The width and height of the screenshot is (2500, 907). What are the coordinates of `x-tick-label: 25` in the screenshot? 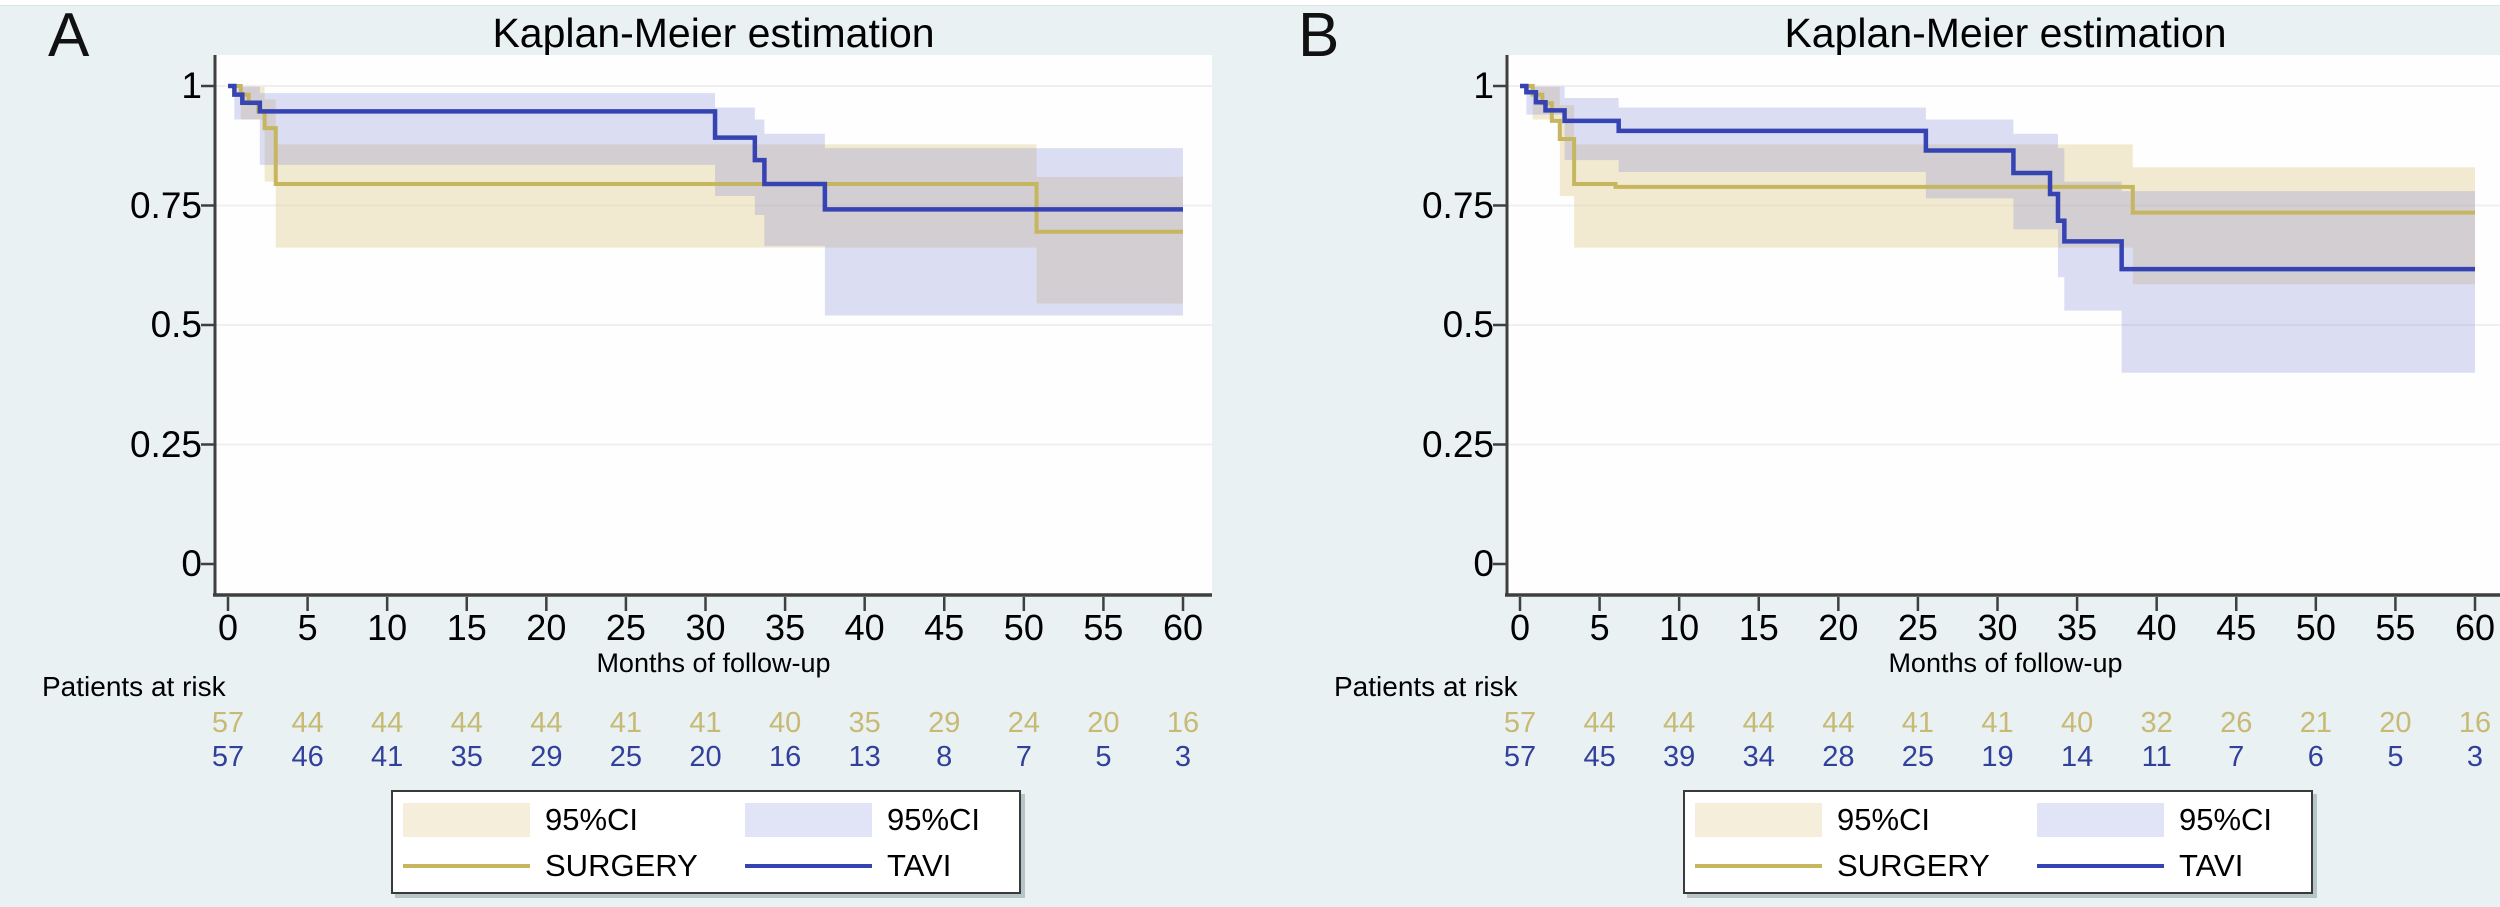 It's located at (625, 627).